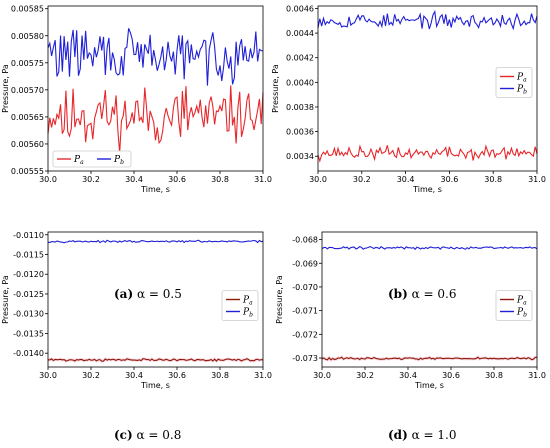  Describe the element at coordinates (305, 240) in the screenshot. I see `y-tick-label: -0.068` at that location.